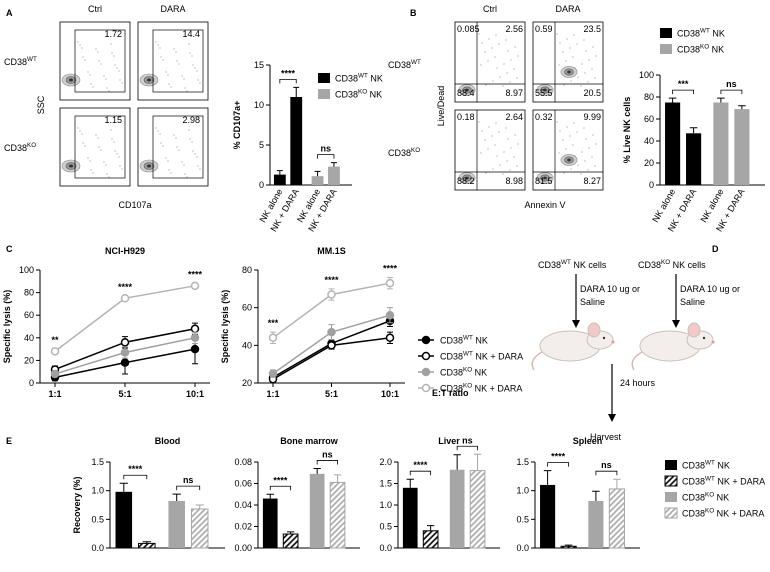  I want to click on mouse-nose, so click(713, 342).